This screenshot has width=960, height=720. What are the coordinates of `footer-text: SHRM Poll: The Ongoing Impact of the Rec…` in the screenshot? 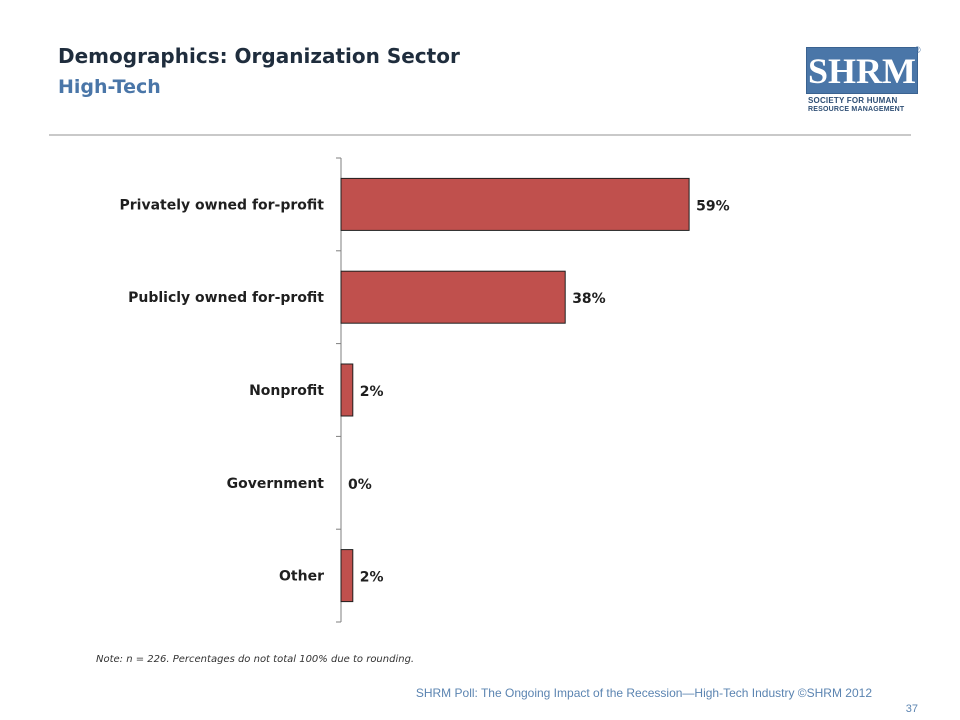 It's located at (643, 693).